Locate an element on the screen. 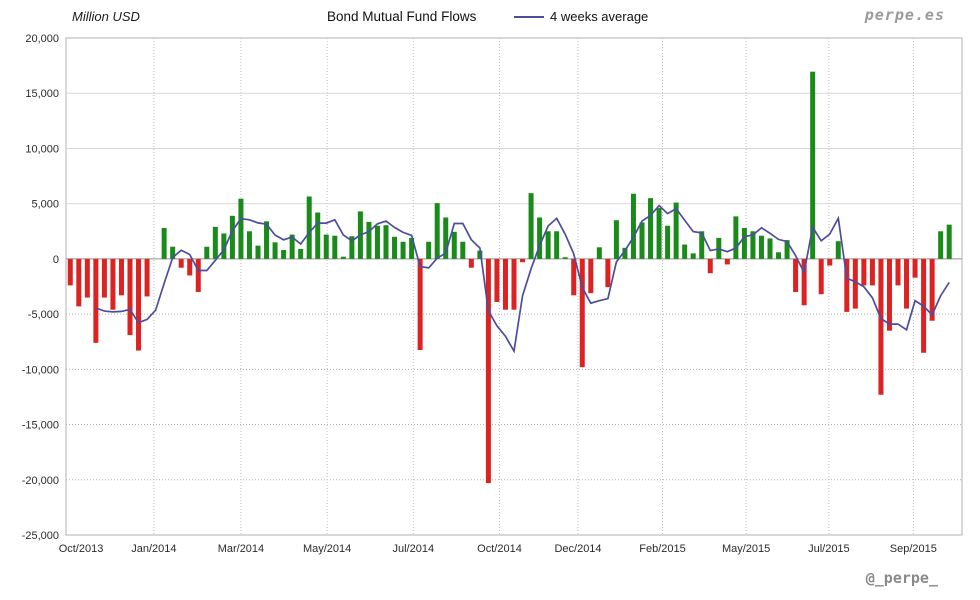  x-tick-label: Jul/2014 is located at coordinates (414, 549).